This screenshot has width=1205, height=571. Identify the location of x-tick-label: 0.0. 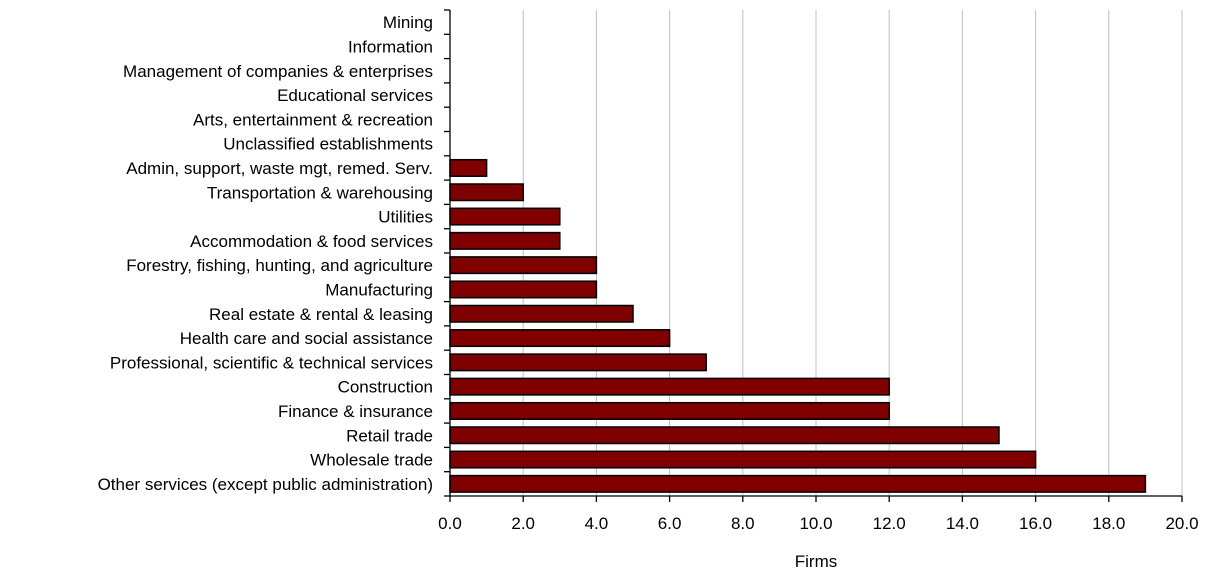
(450, 523).